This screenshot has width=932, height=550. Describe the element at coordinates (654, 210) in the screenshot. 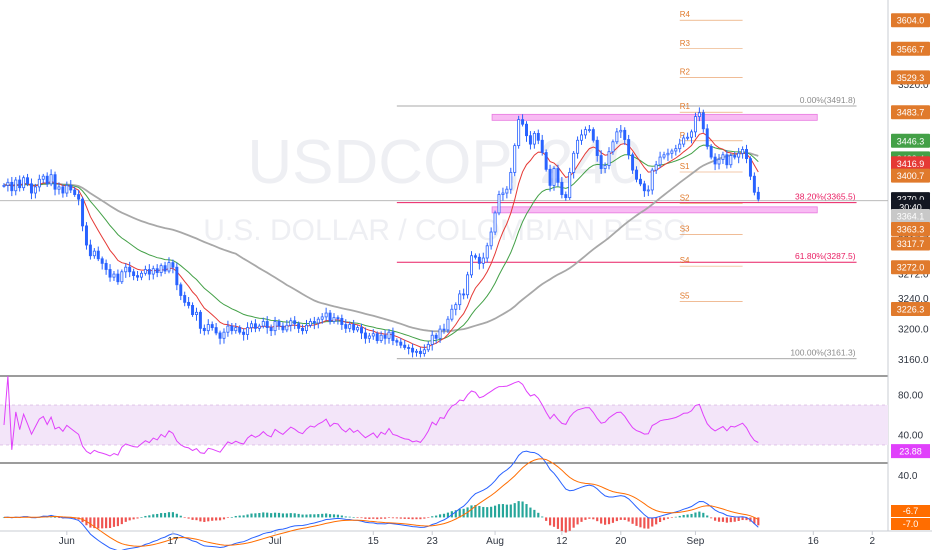

I see `channel-lower` at that location.